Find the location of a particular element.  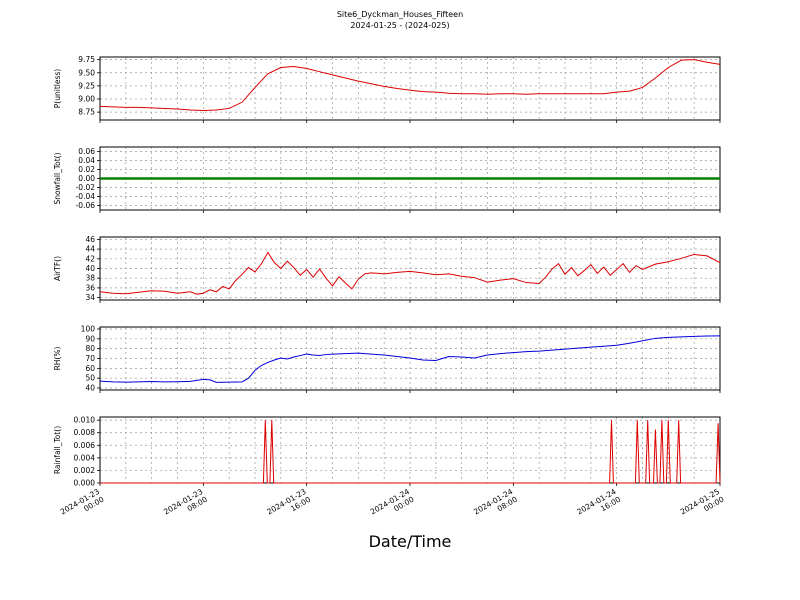

y-tick-label: 34 is located at coordinates (90, 297).